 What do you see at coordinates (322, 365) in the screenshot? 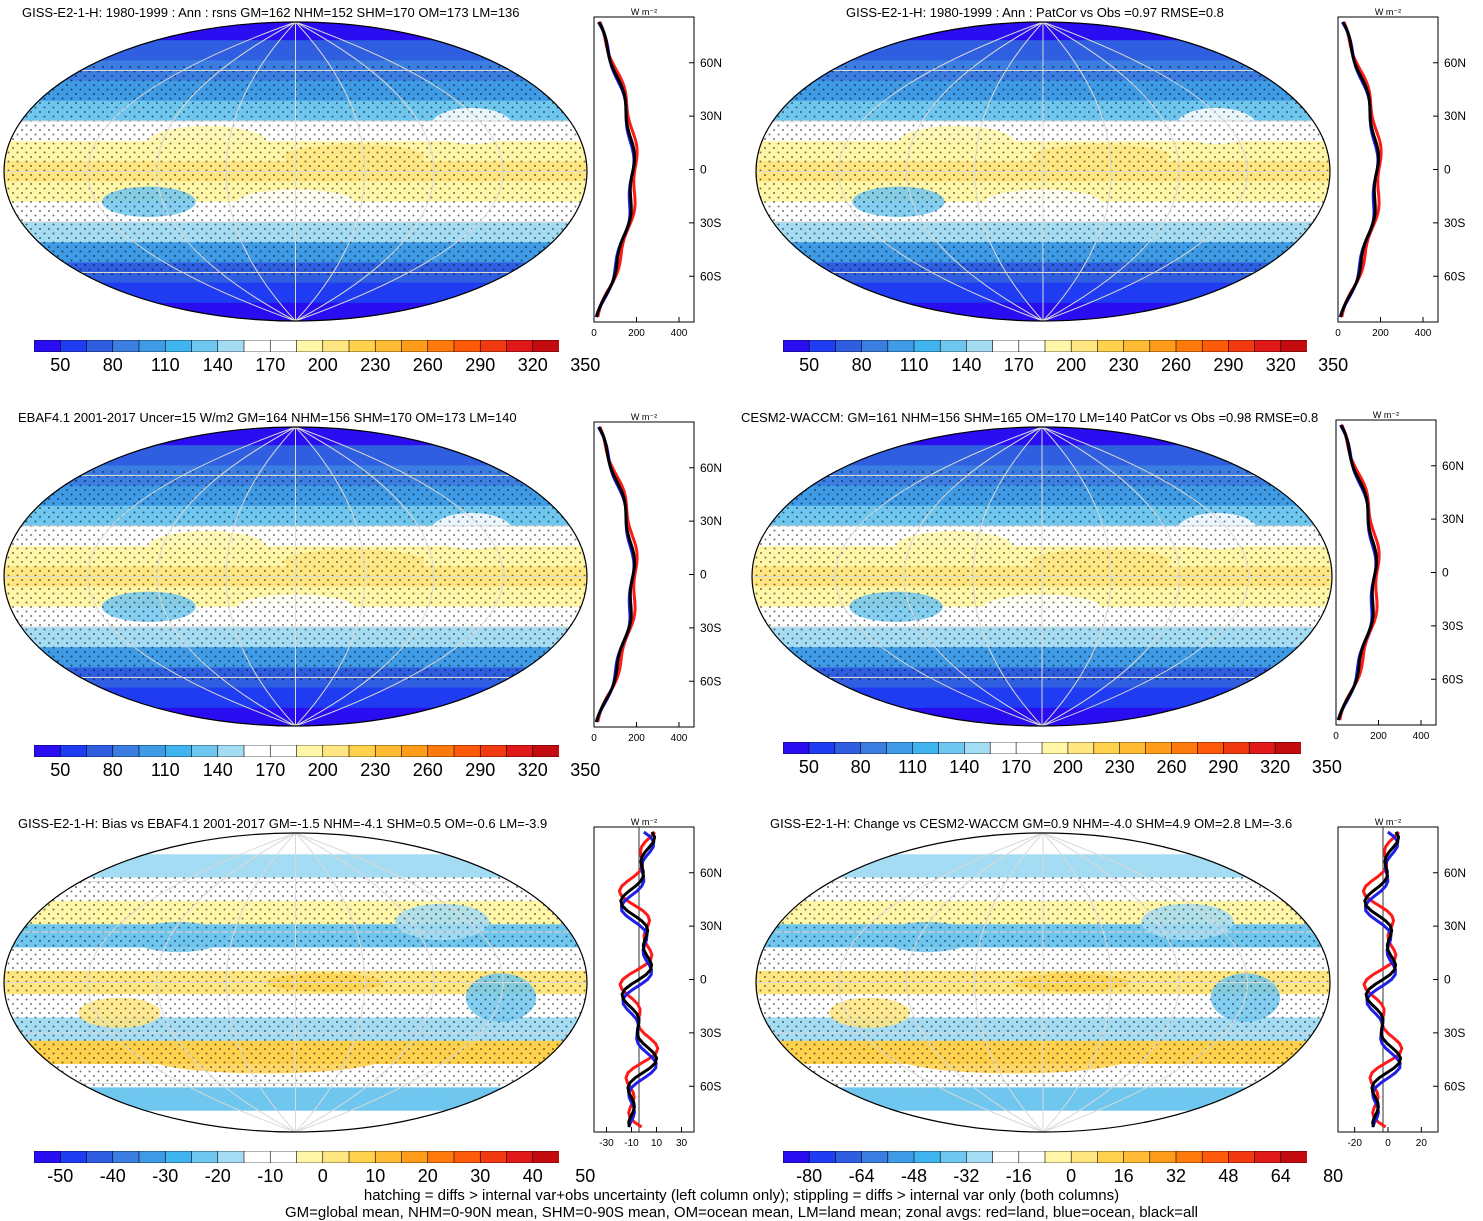
I see `colorbar-tick-label: 200` at bounding box center [322, 365].